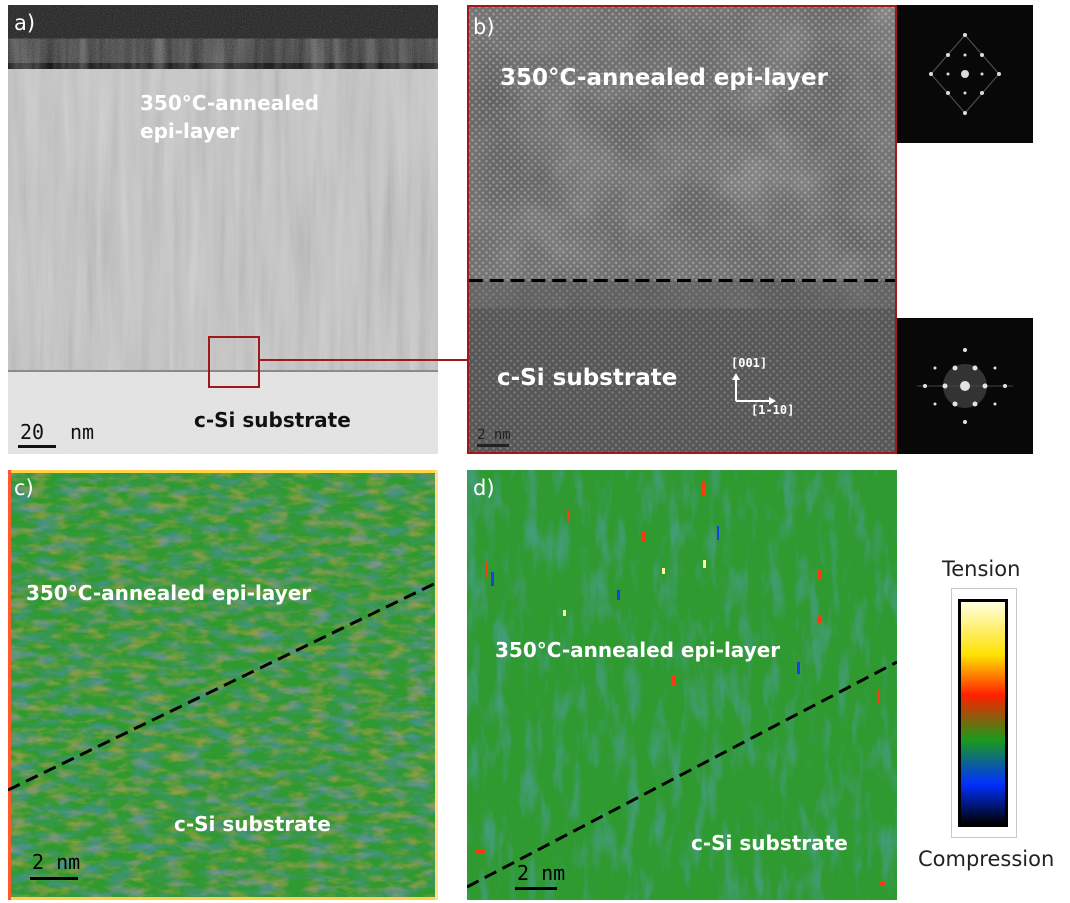 This screenshot has width=1070, height=903. What do you see at coordinates (754, 389) in the screenshot?
I see `crystal-axes-icon` at bounding box center [754, 389].